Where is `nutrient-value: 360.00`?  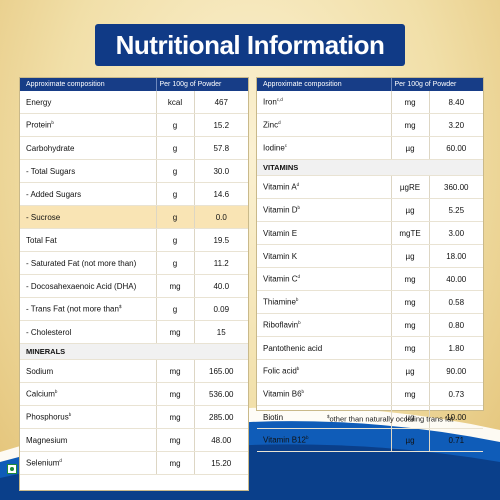 nutrient-value: 360.00 is located at coordinates (455, 187).